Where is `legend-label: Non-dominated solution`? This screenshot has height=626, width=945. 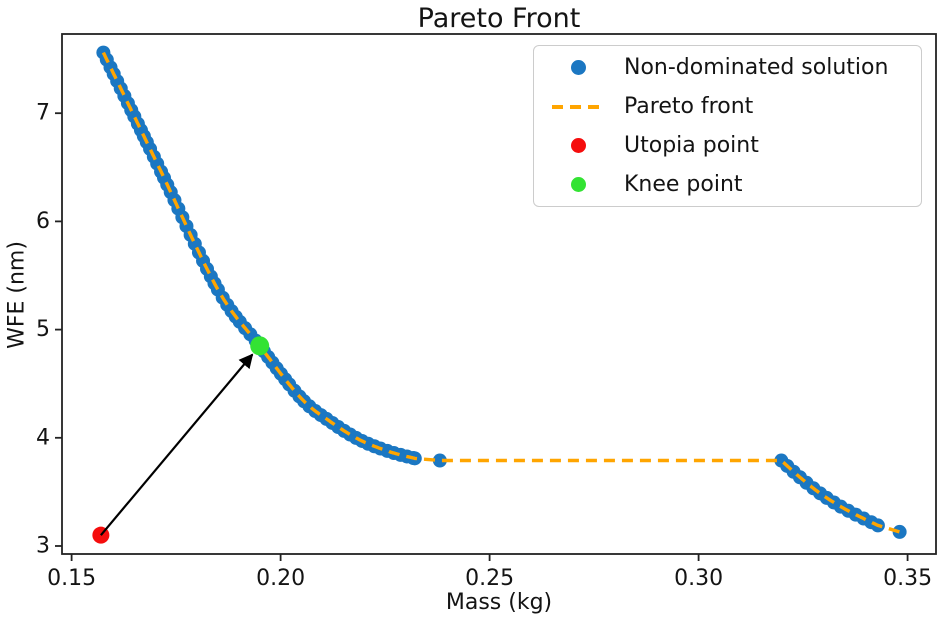
legend-label: Non-dominated solution is located at coordinates (756, 67).